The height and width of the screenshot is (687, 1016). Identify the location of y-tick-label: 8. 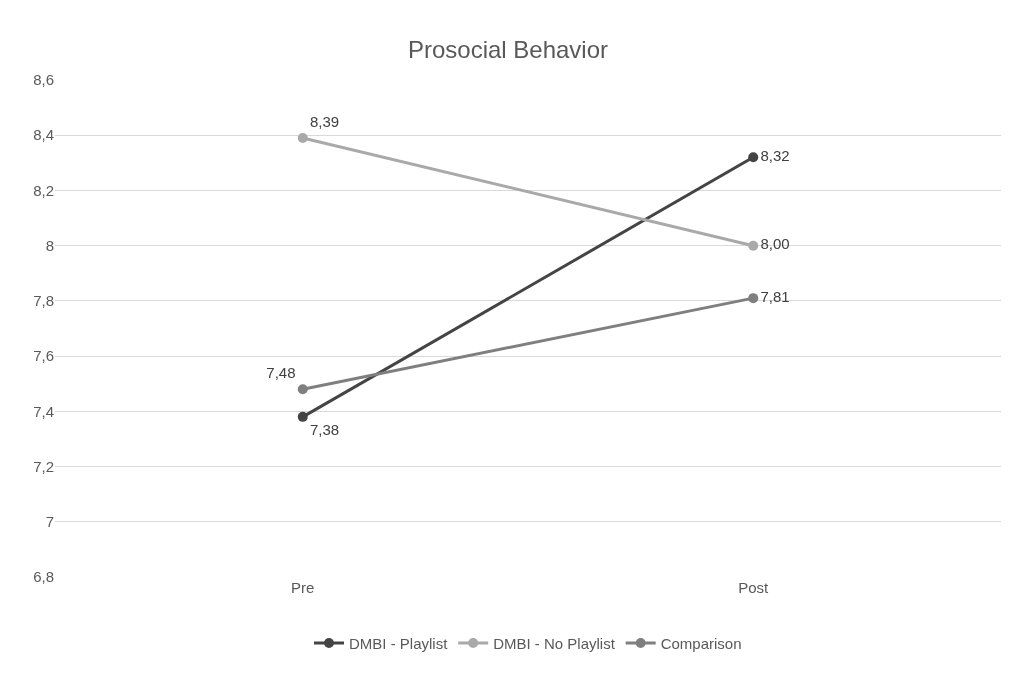
(49, 245).